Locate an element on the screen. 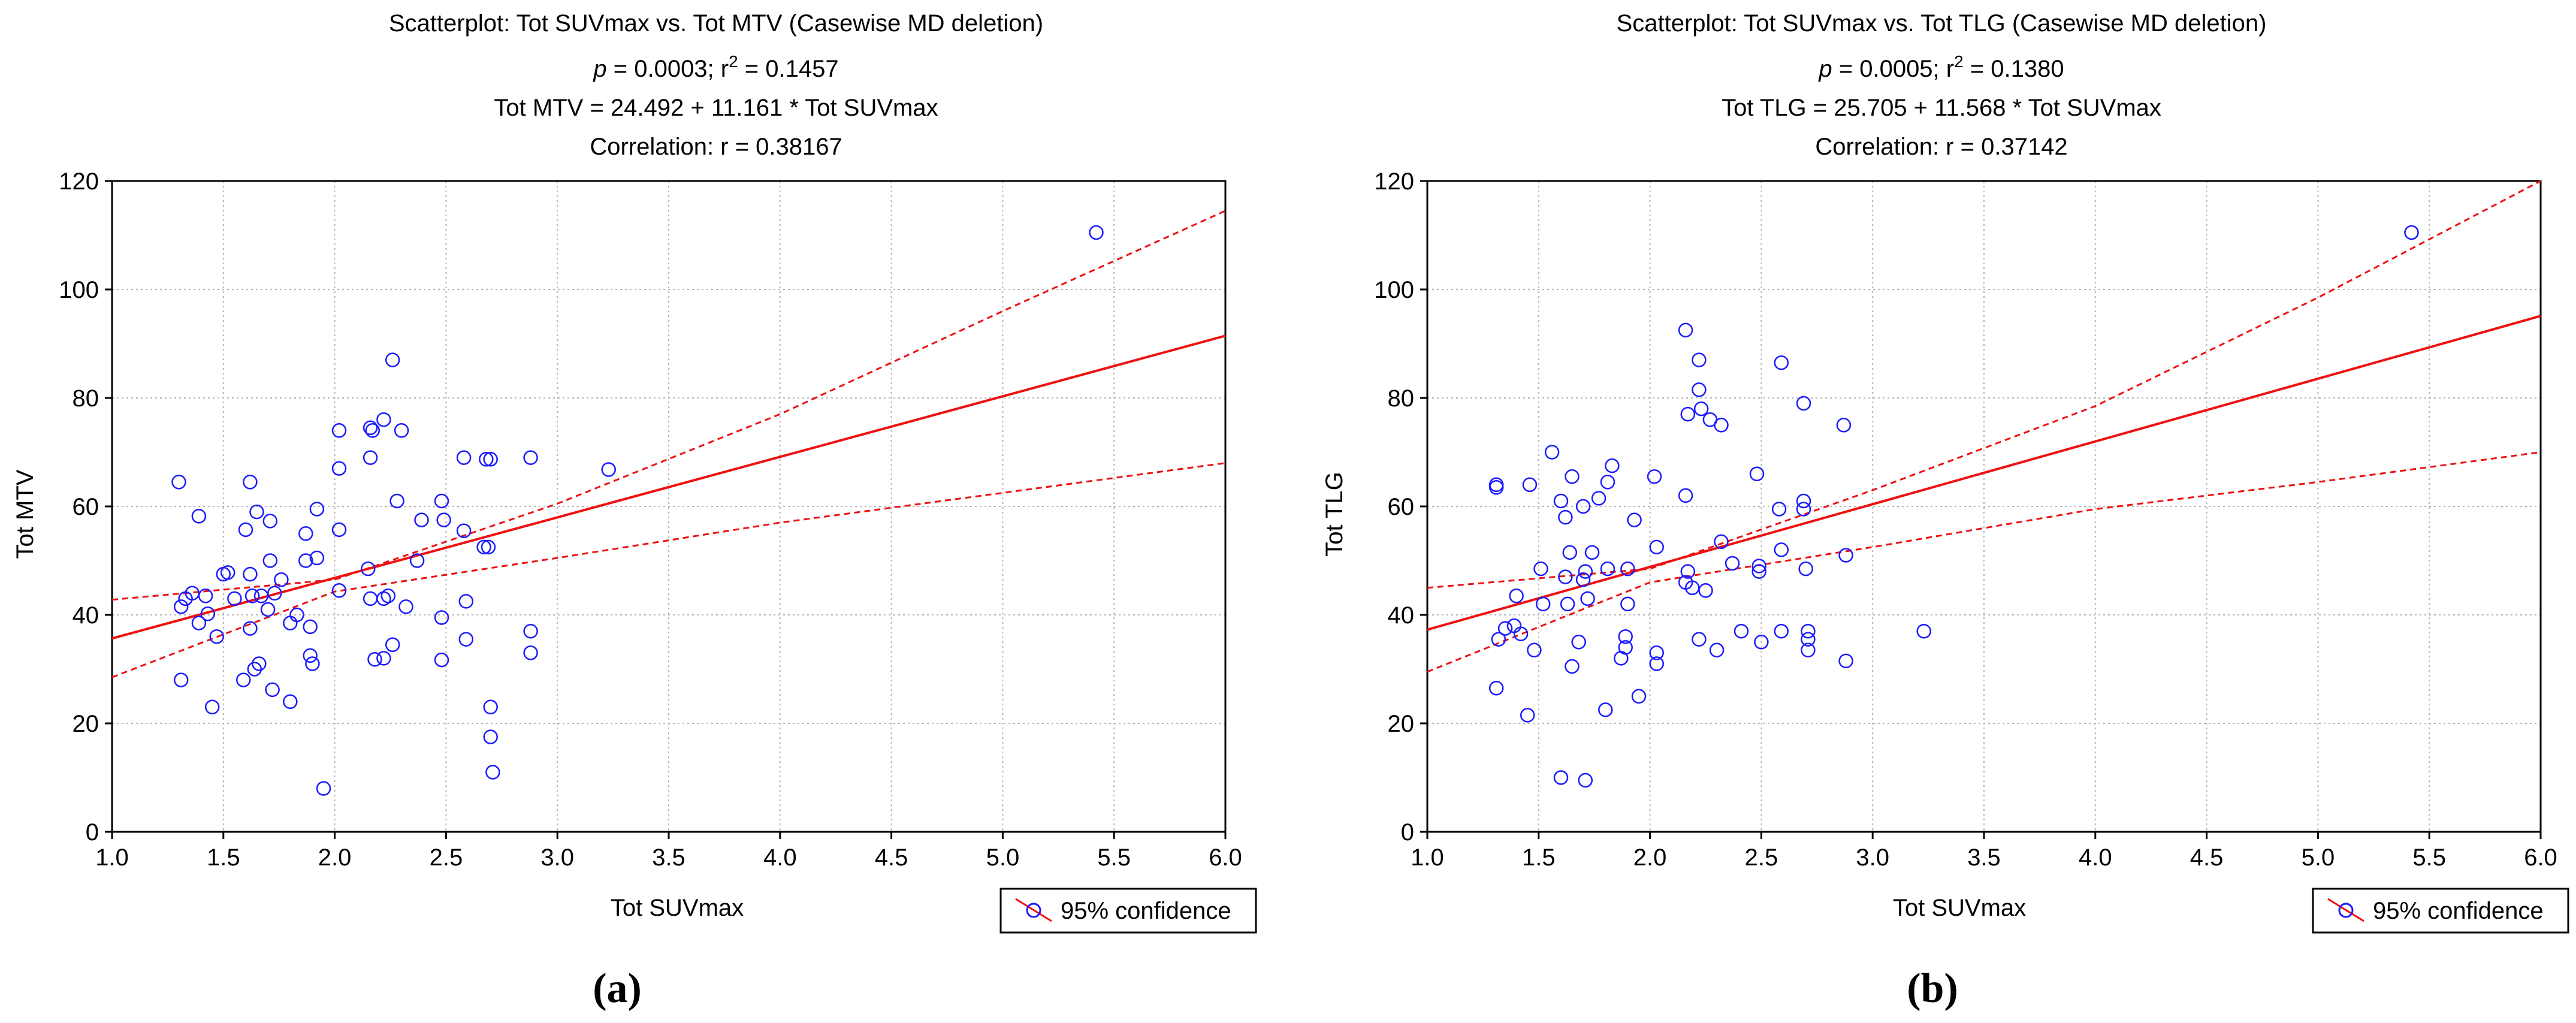 Image resolution: width=2576 pixels, height=1023 pixels. r2-exponent: 2 is located at coordinates (733, 61).